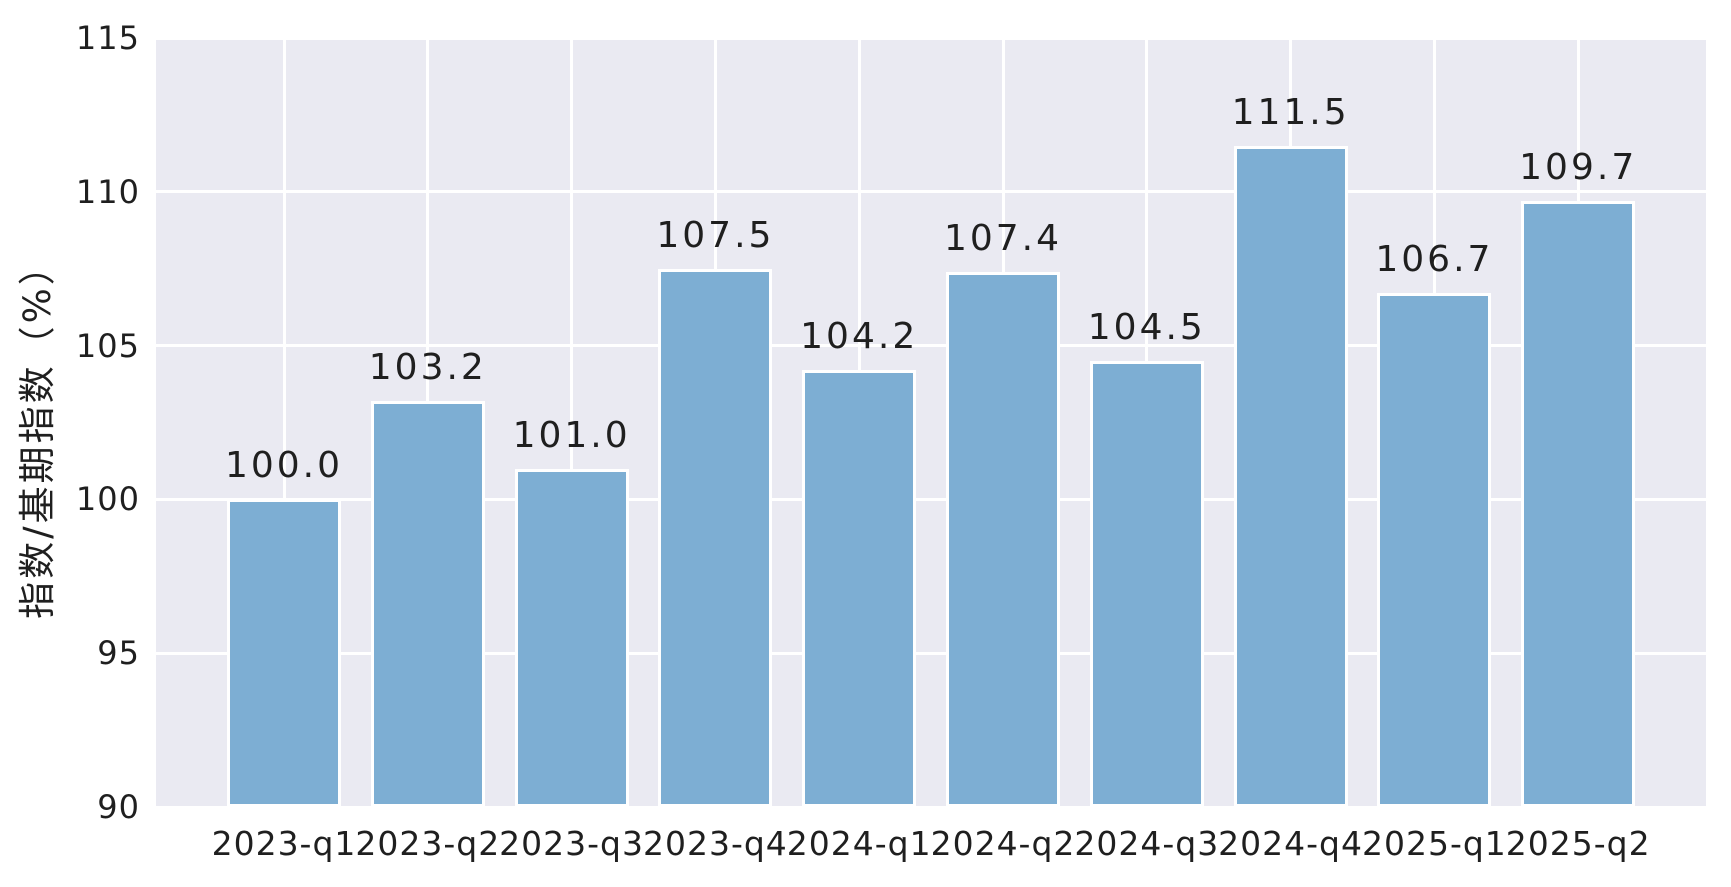  I want to click on y-tick-label: 115, so click(107, 38).